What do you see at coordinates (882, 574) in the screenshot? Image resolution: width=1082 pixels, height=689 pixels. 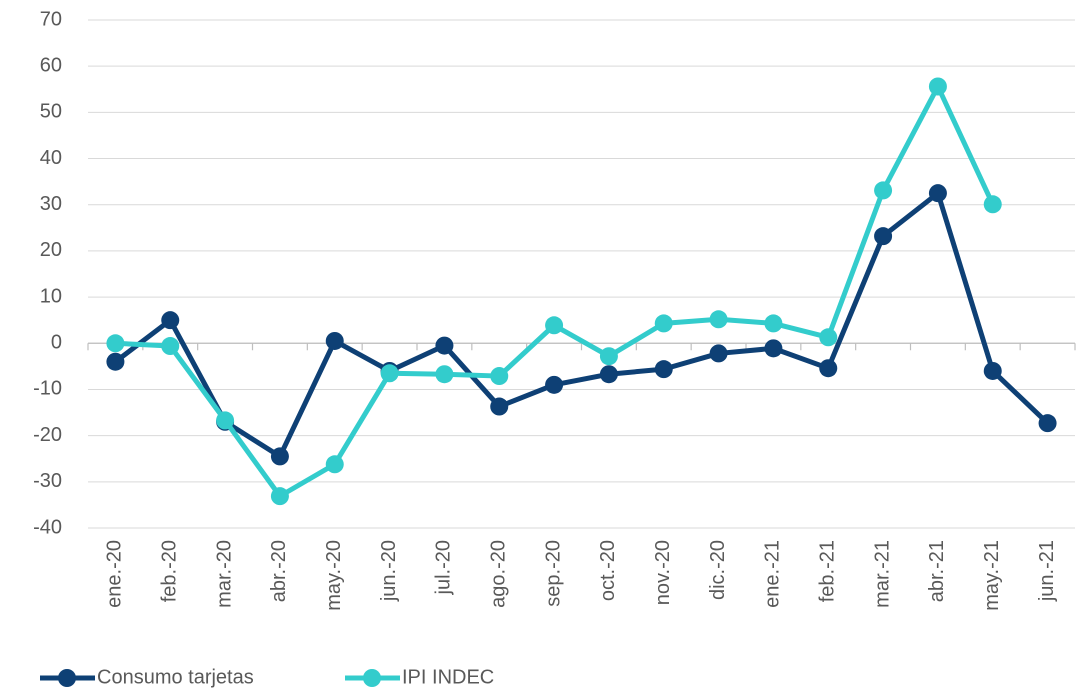 I see `x-tick-label: mar.-21` at bounding box center [882, 574].